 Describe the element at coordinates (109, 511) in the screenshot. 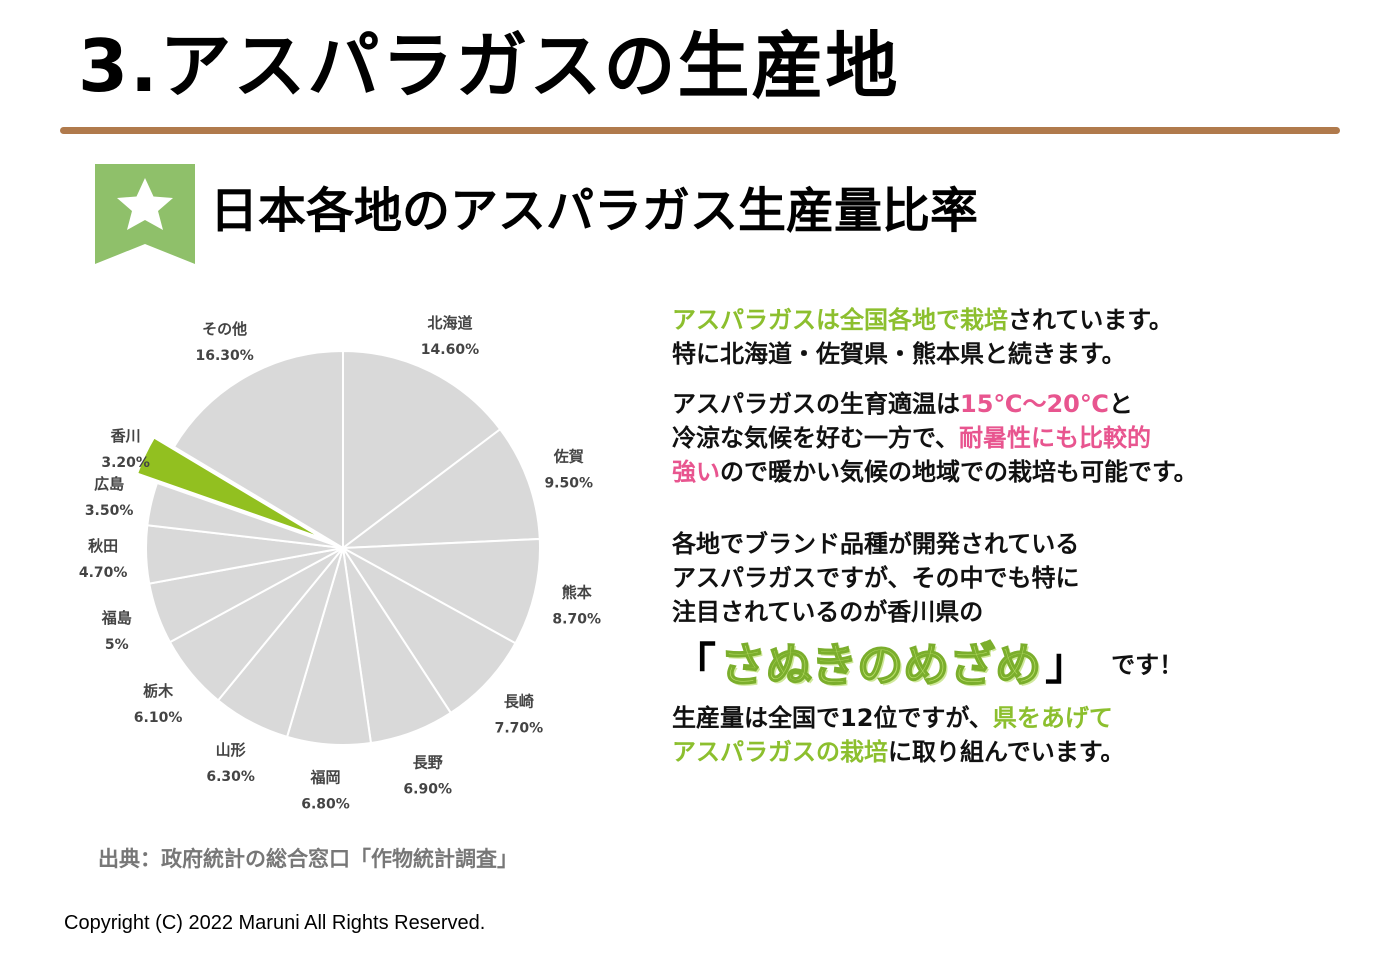

I see `slice-value: 3.50%` at that location.